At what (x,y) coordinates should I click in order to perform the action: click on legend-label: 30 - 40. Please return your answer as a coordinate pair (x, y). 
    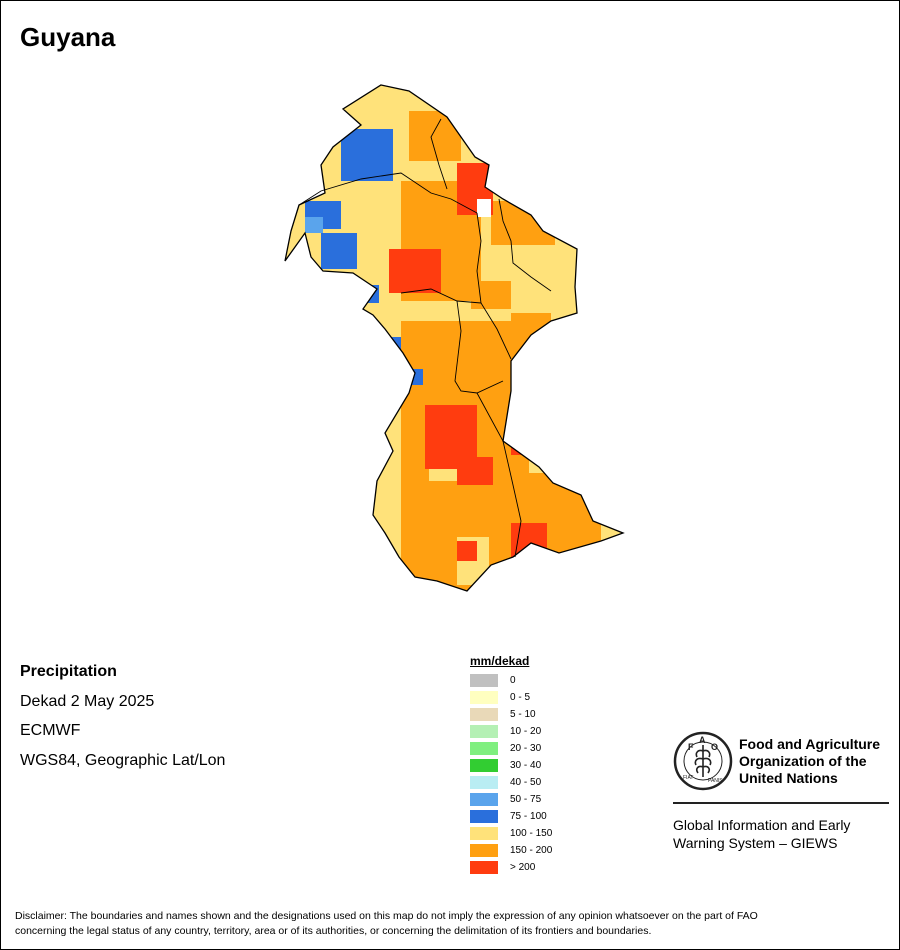
    Looking at the image, I should click on (526, 765).